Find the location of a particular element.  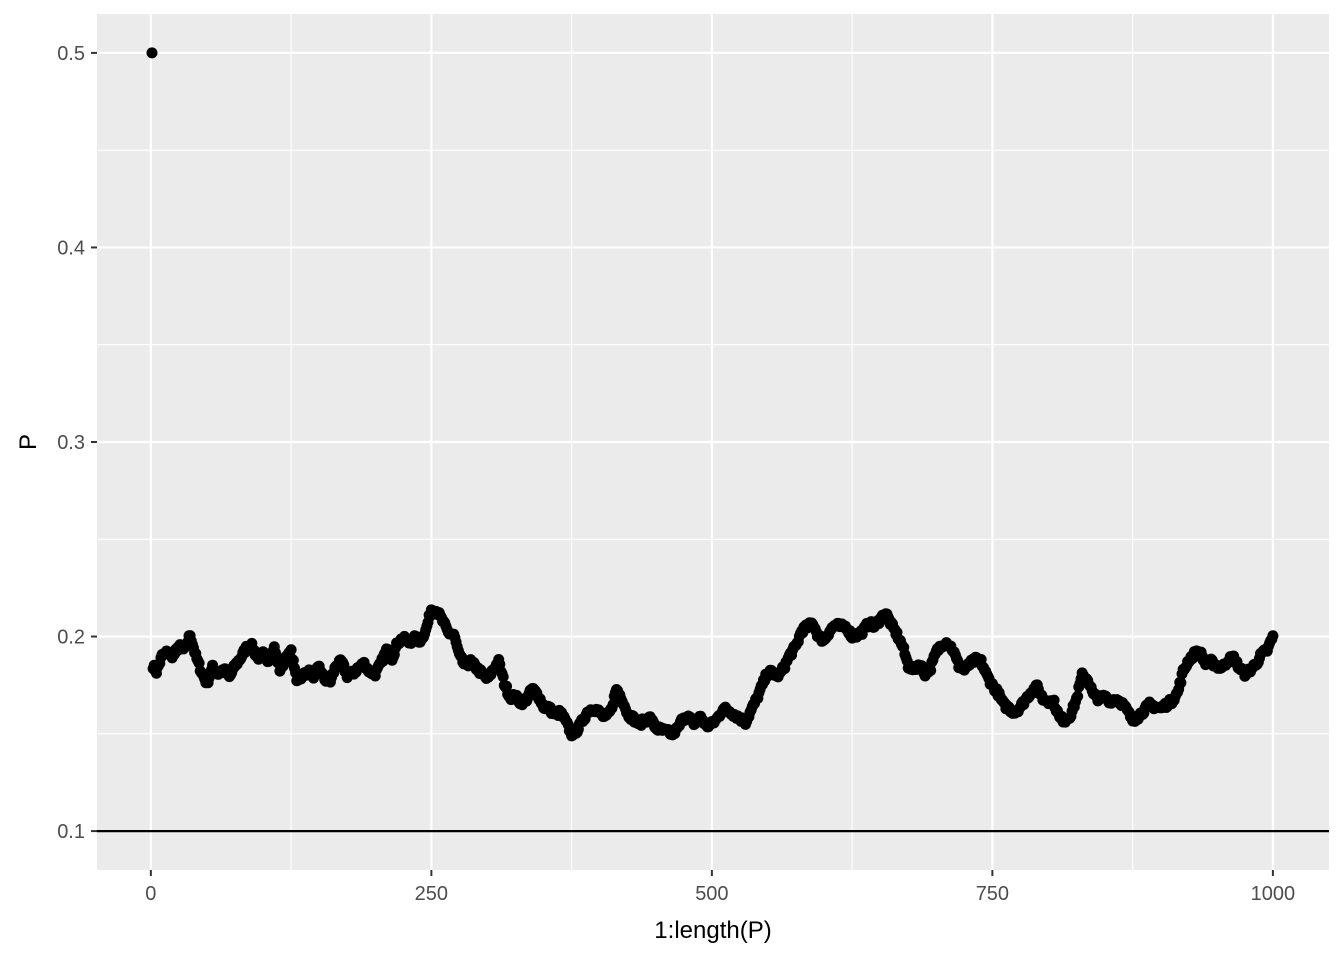

x-tick-label: 250 is located at coordinates (431, 894).